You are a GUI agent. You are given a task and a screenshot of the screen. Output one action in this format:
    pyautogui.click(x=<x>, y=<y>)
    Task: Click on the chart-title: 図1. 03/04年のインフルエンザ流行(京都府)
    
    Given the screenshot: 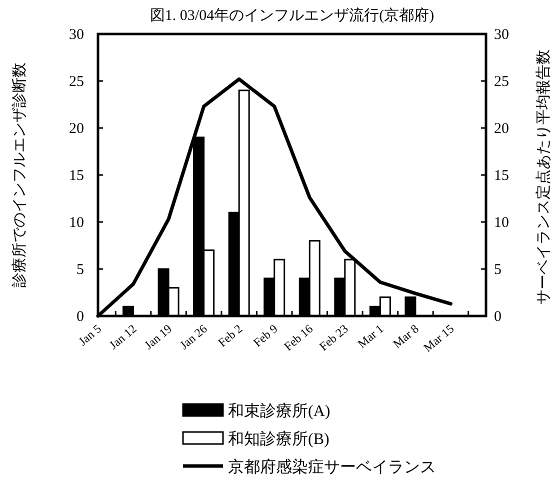 What is the action you would take?
    pyautogui.click(x=292, y=15)
    